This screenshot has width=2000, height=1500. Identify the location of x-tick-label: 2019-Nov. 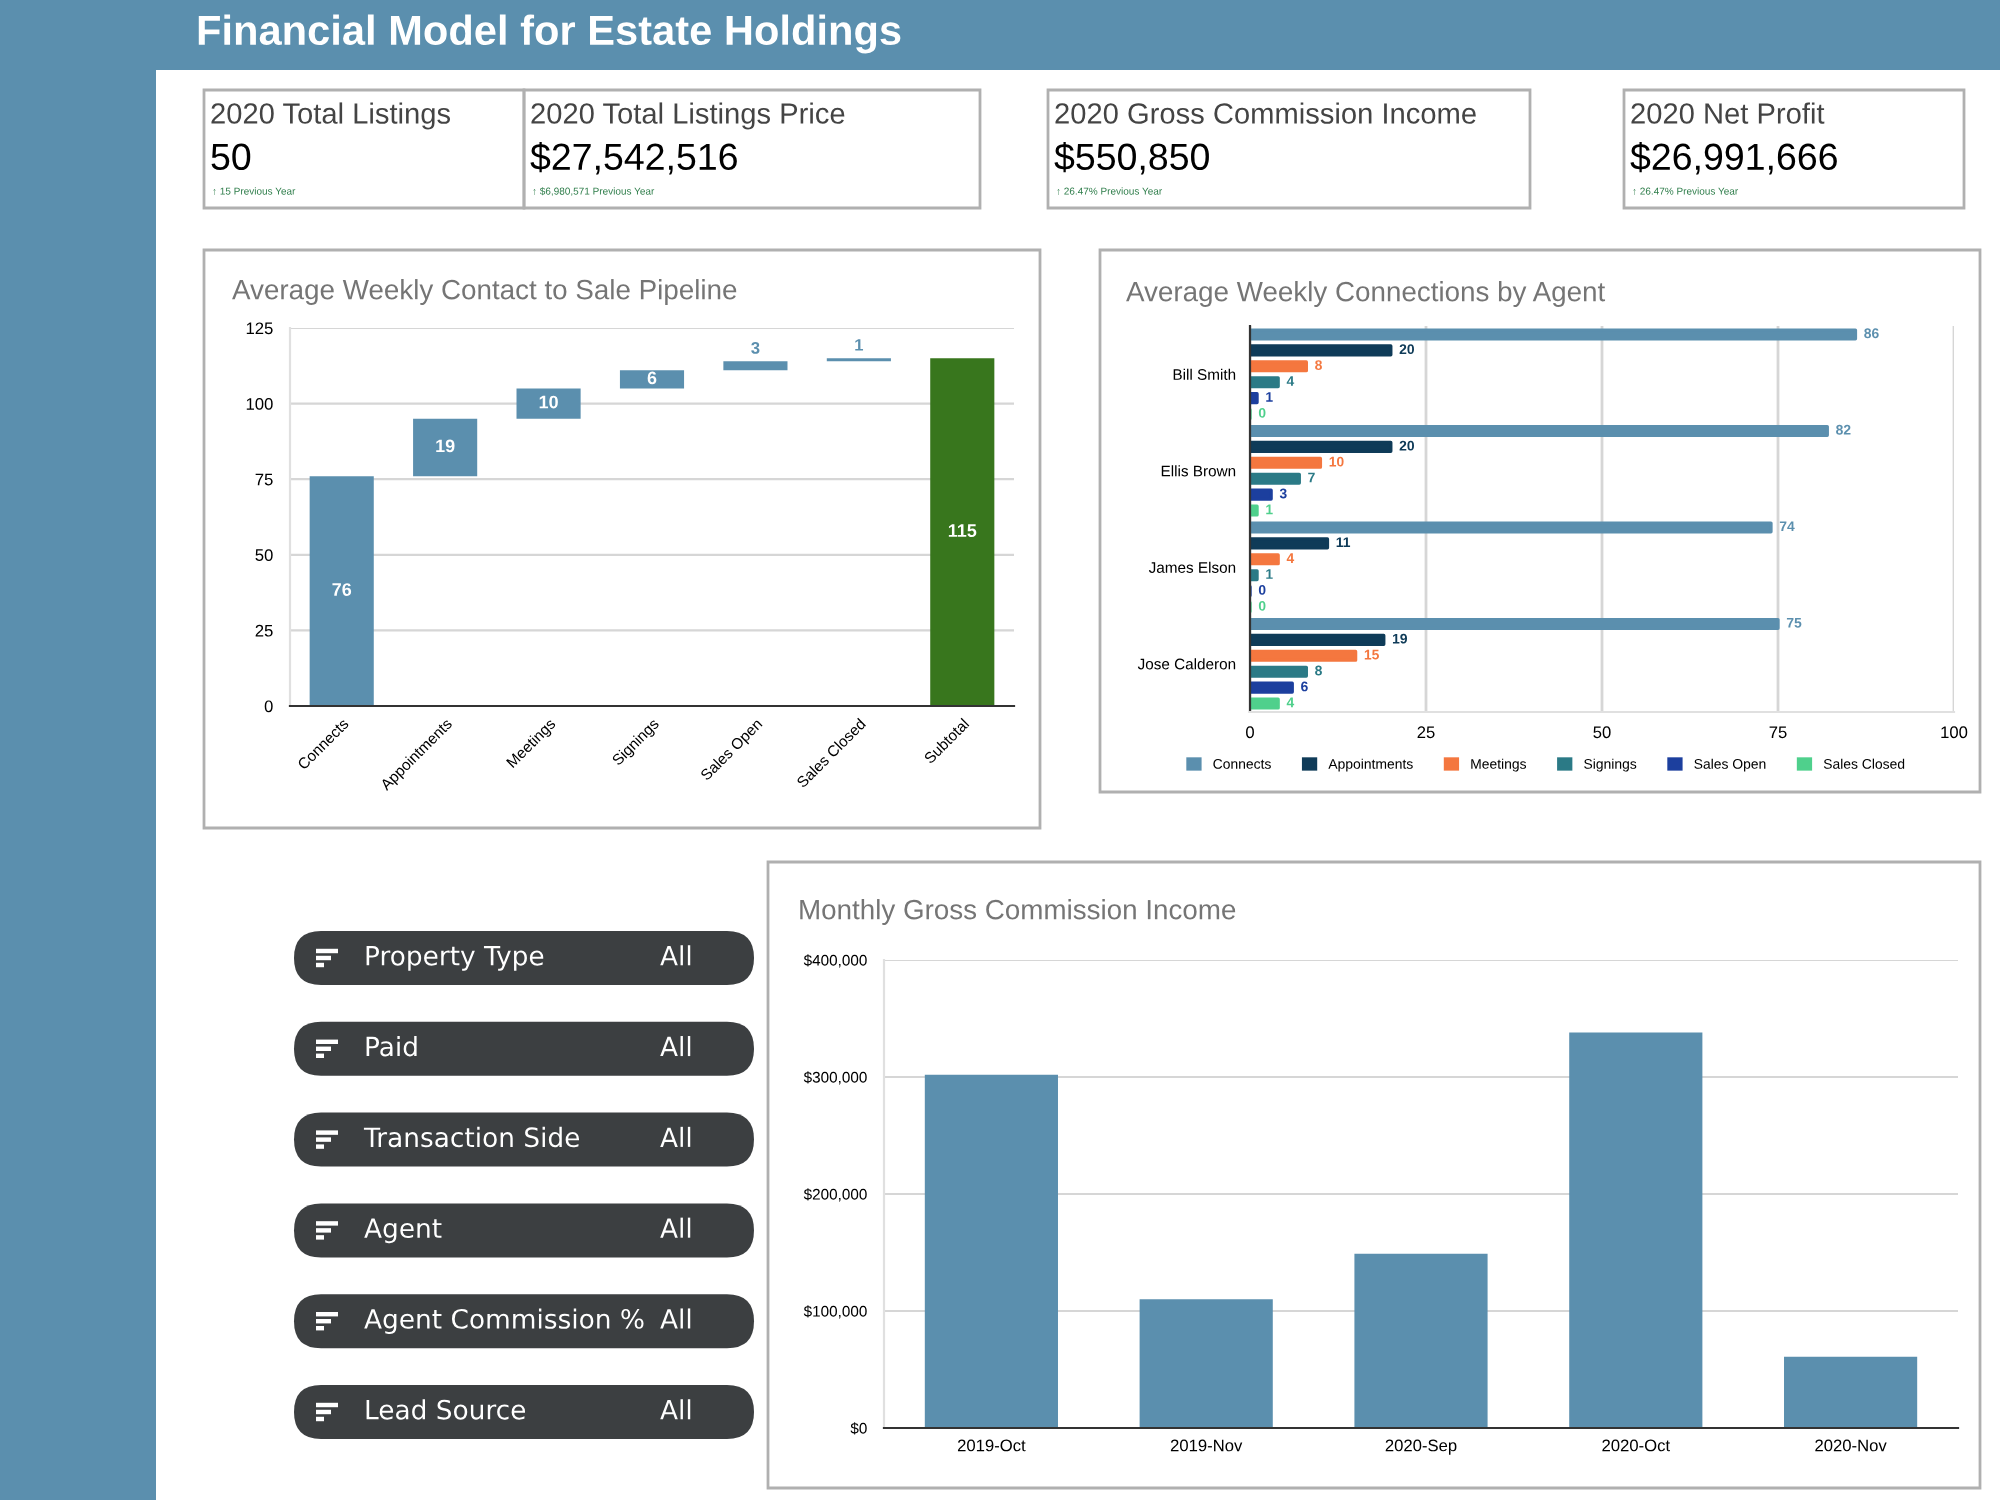
(1206, 1445).